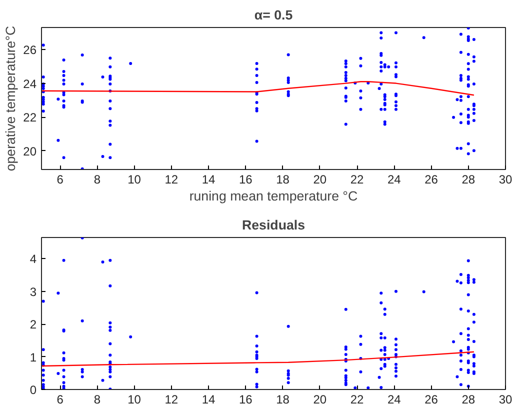 This screenshot has width=514, height=412. I want to click on y-tick-label: 20, so click(30, 151).